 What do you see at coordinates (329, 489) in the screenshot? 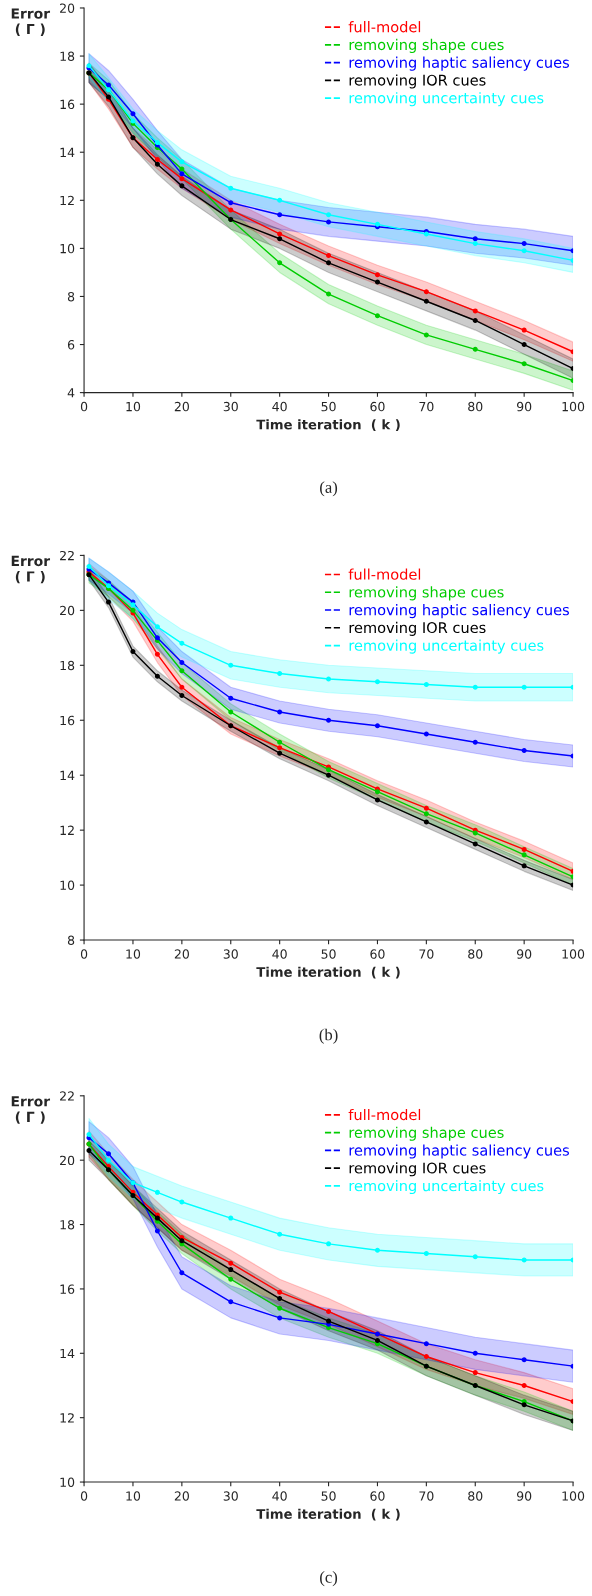
I see `text: (a)` at bounding box center [329, 489].